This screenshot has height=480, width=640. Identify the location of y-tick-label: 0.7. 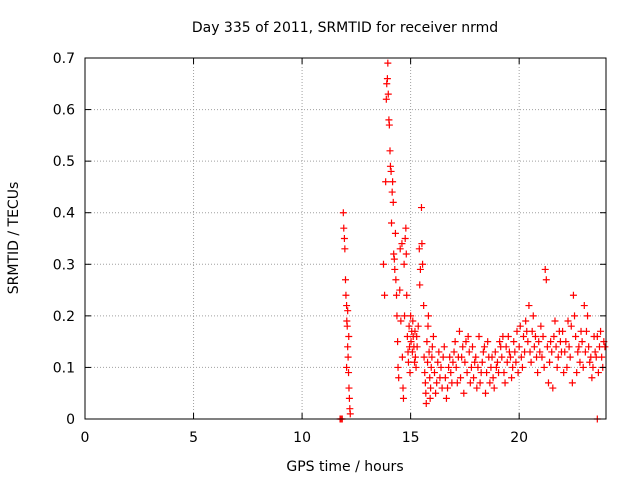
(64, 59).